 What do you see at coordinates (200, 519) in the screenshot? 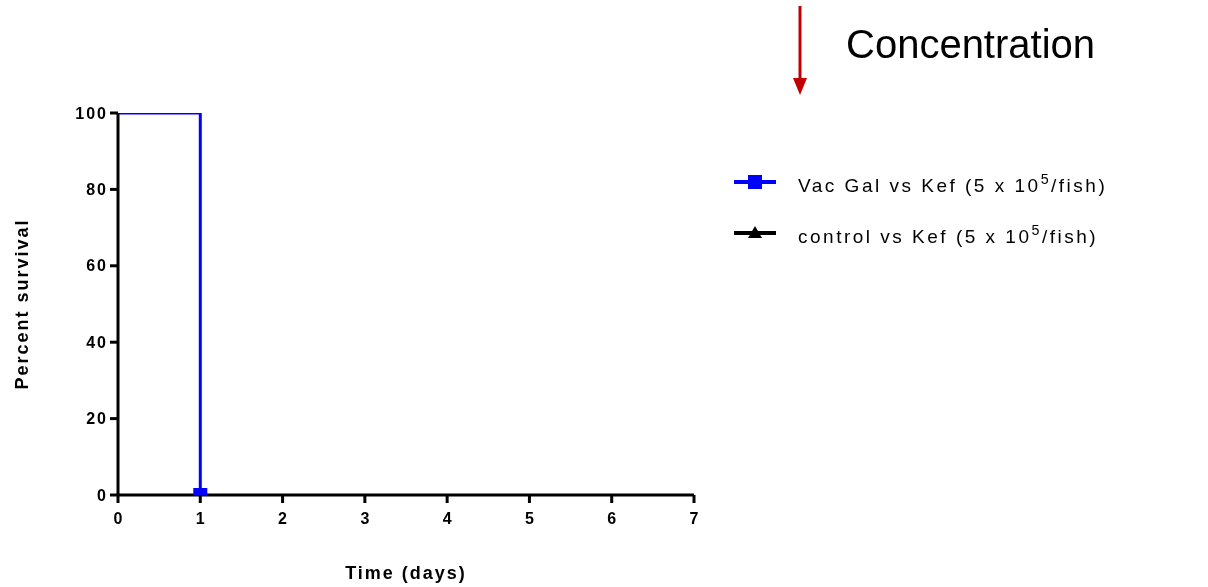
I see `x-tick-label: 1` at bounding box center [200, 519].